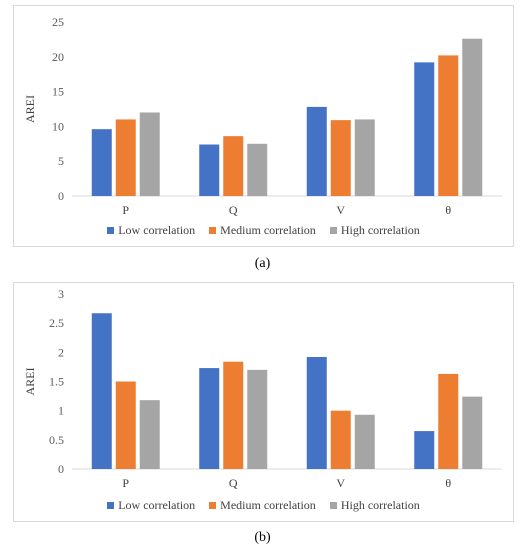 Image resolution: width=525 pixels, height=550 pixels. Describe the element at coordinates (58, 126) in the screenshot. I see `y-tick-label: 10` at that location.